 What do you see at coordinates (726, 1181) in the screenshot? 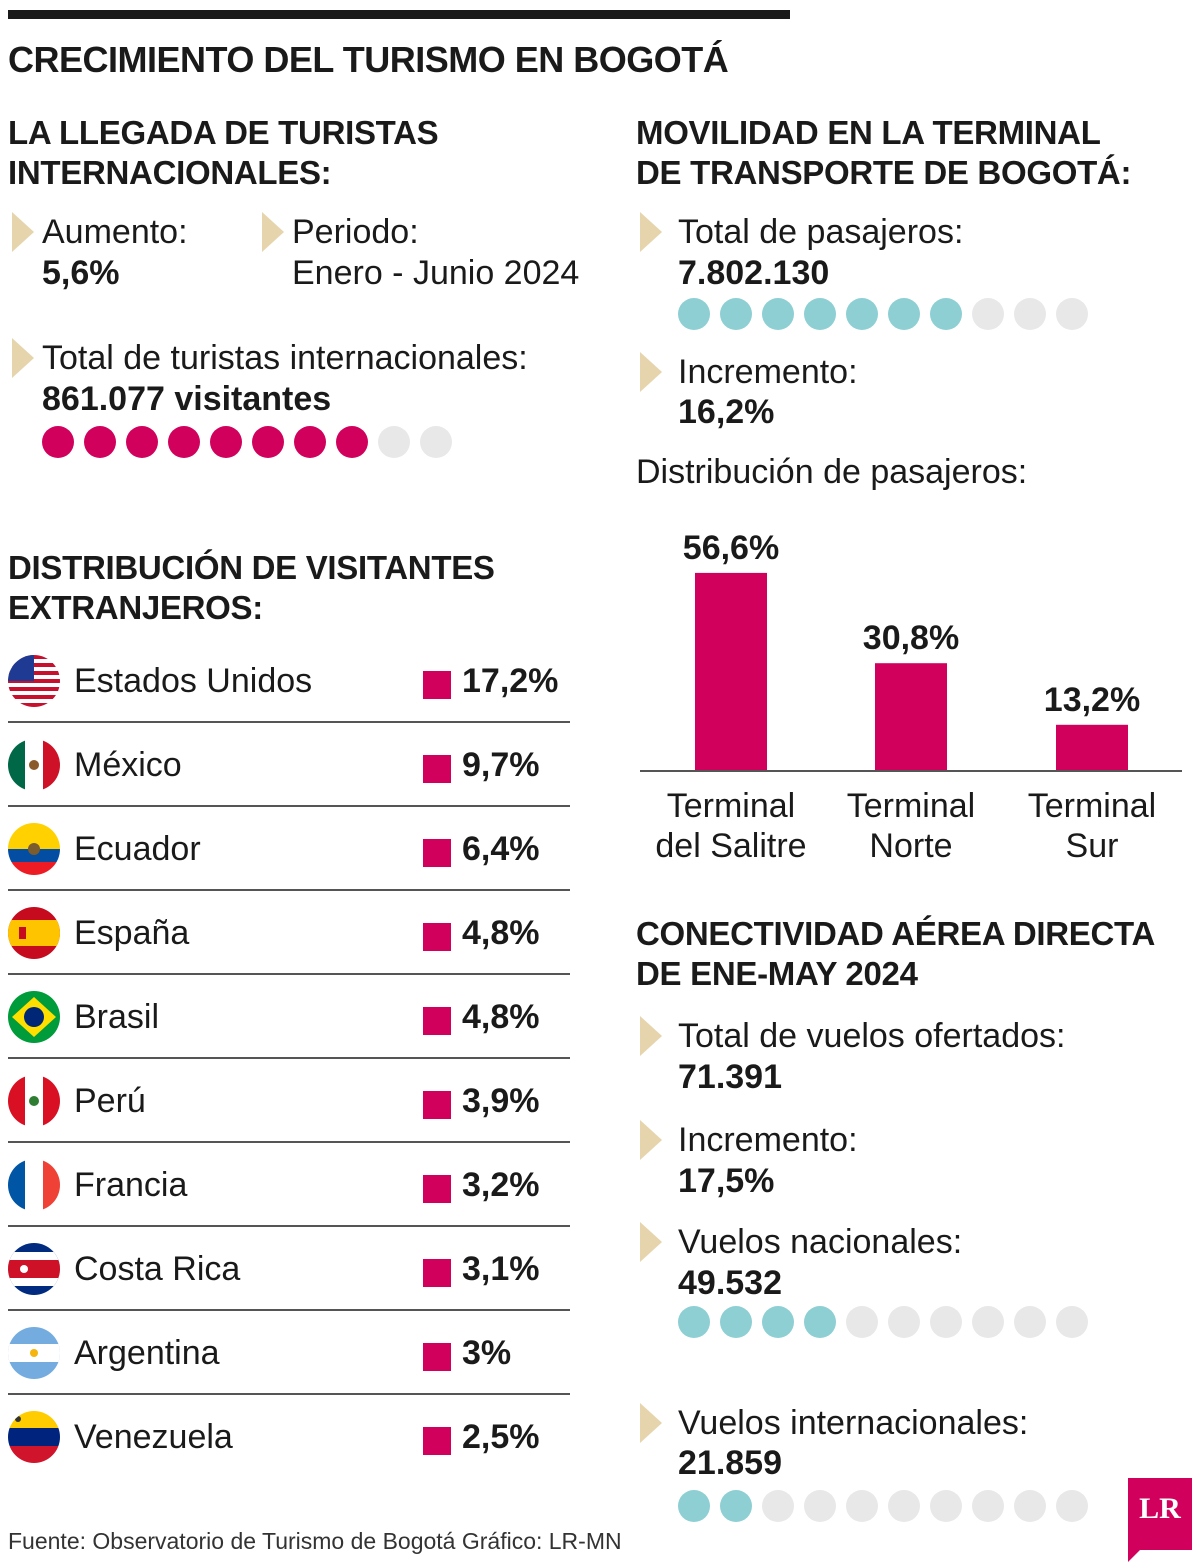
I see `air-incremento-value: 17,5%` at bounding box center [726, 1181].